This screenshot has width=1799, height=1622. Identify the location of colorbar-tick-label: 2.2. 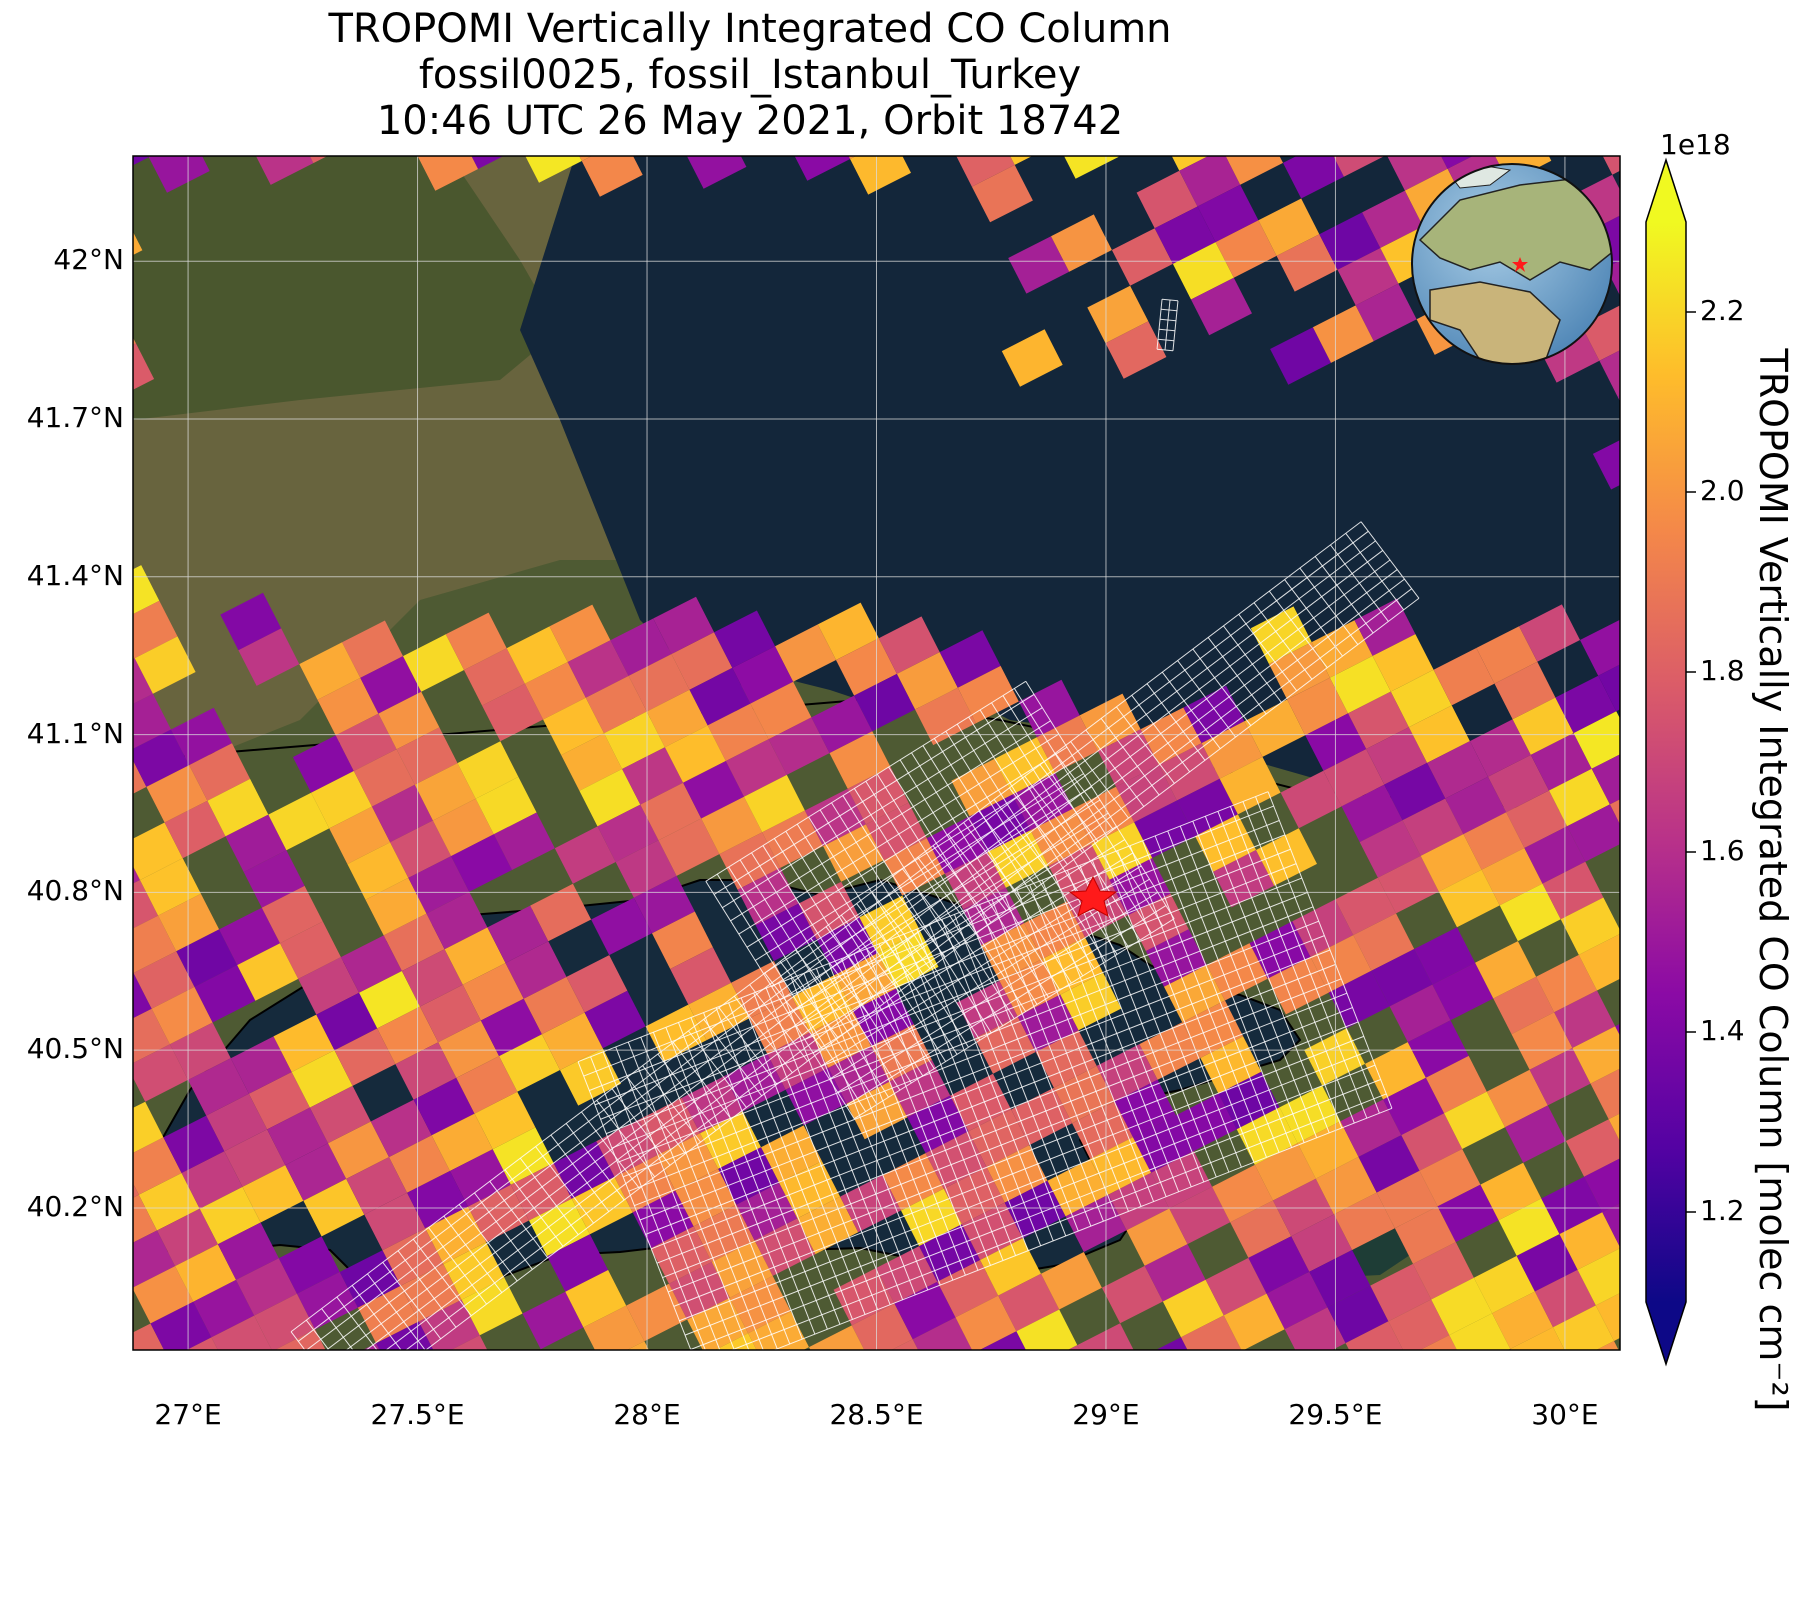
(1722, 310).